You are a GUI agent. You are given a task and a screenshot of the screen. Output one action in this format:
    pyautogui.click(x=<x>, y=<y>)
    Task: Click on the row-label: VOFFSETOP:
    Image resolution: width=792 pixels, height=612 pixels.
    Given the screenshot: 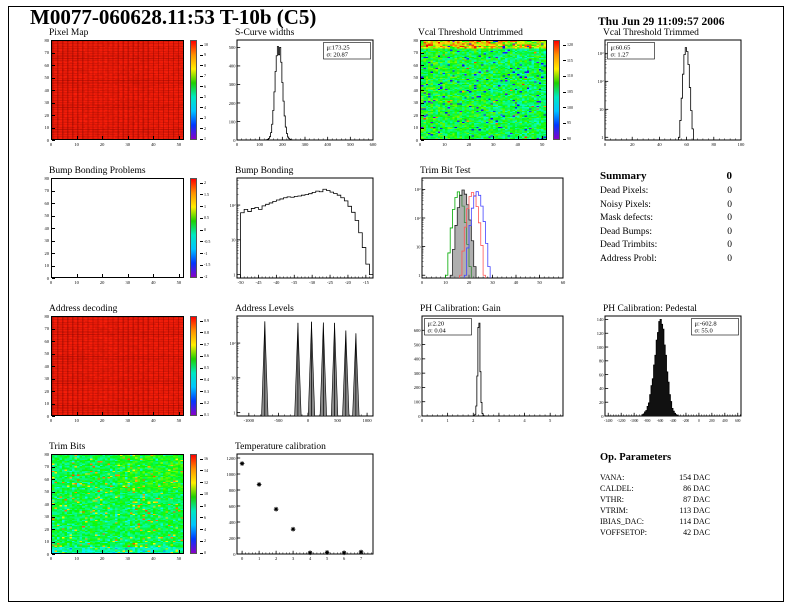 What is the action you would take?
    pyautogui.click(x=623, y=532)
    